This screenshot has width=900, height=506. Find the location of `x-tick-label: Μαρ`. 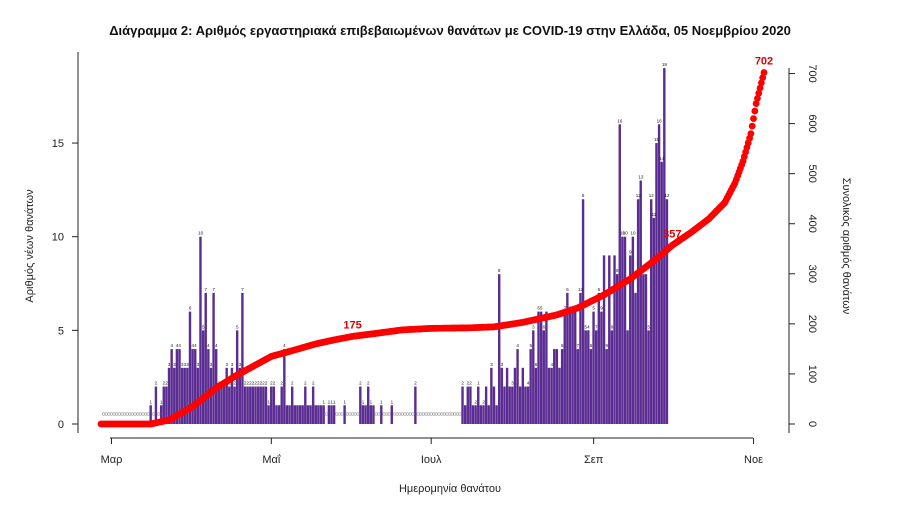

x-tick-label: Μαρ is located at coordinates (112, 460).